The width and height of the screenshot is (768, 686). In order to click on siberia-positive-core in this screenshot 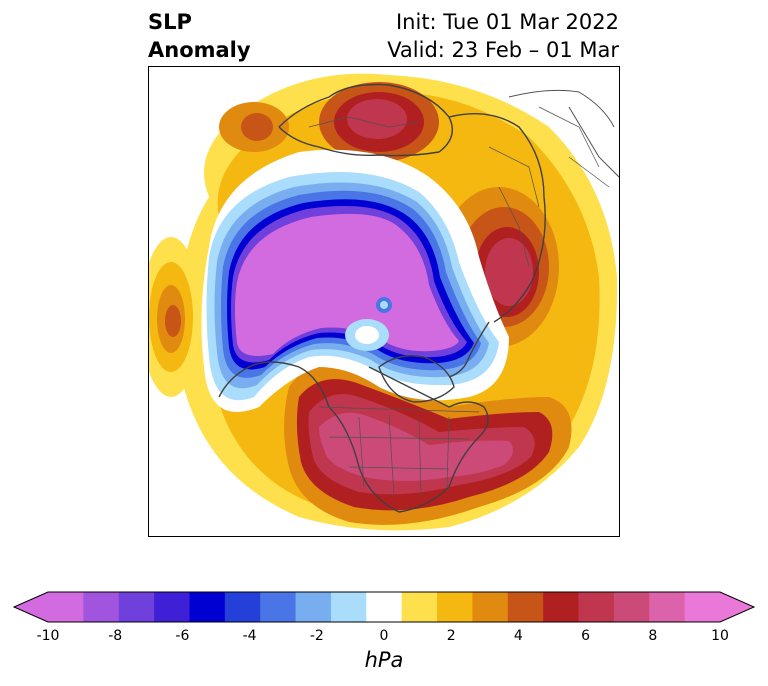, I will do `click(509, 272)`.